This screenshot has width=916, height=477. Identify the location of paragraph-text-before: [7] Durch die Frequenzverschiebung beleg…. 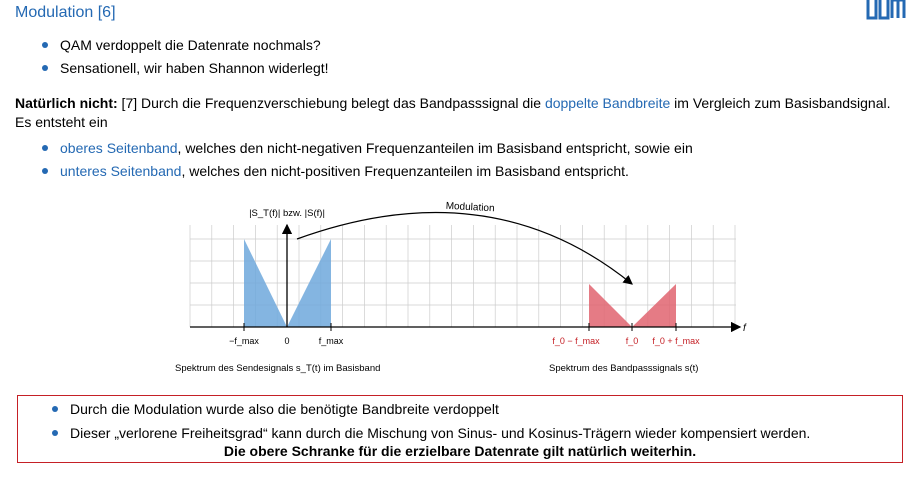
(331, 103).